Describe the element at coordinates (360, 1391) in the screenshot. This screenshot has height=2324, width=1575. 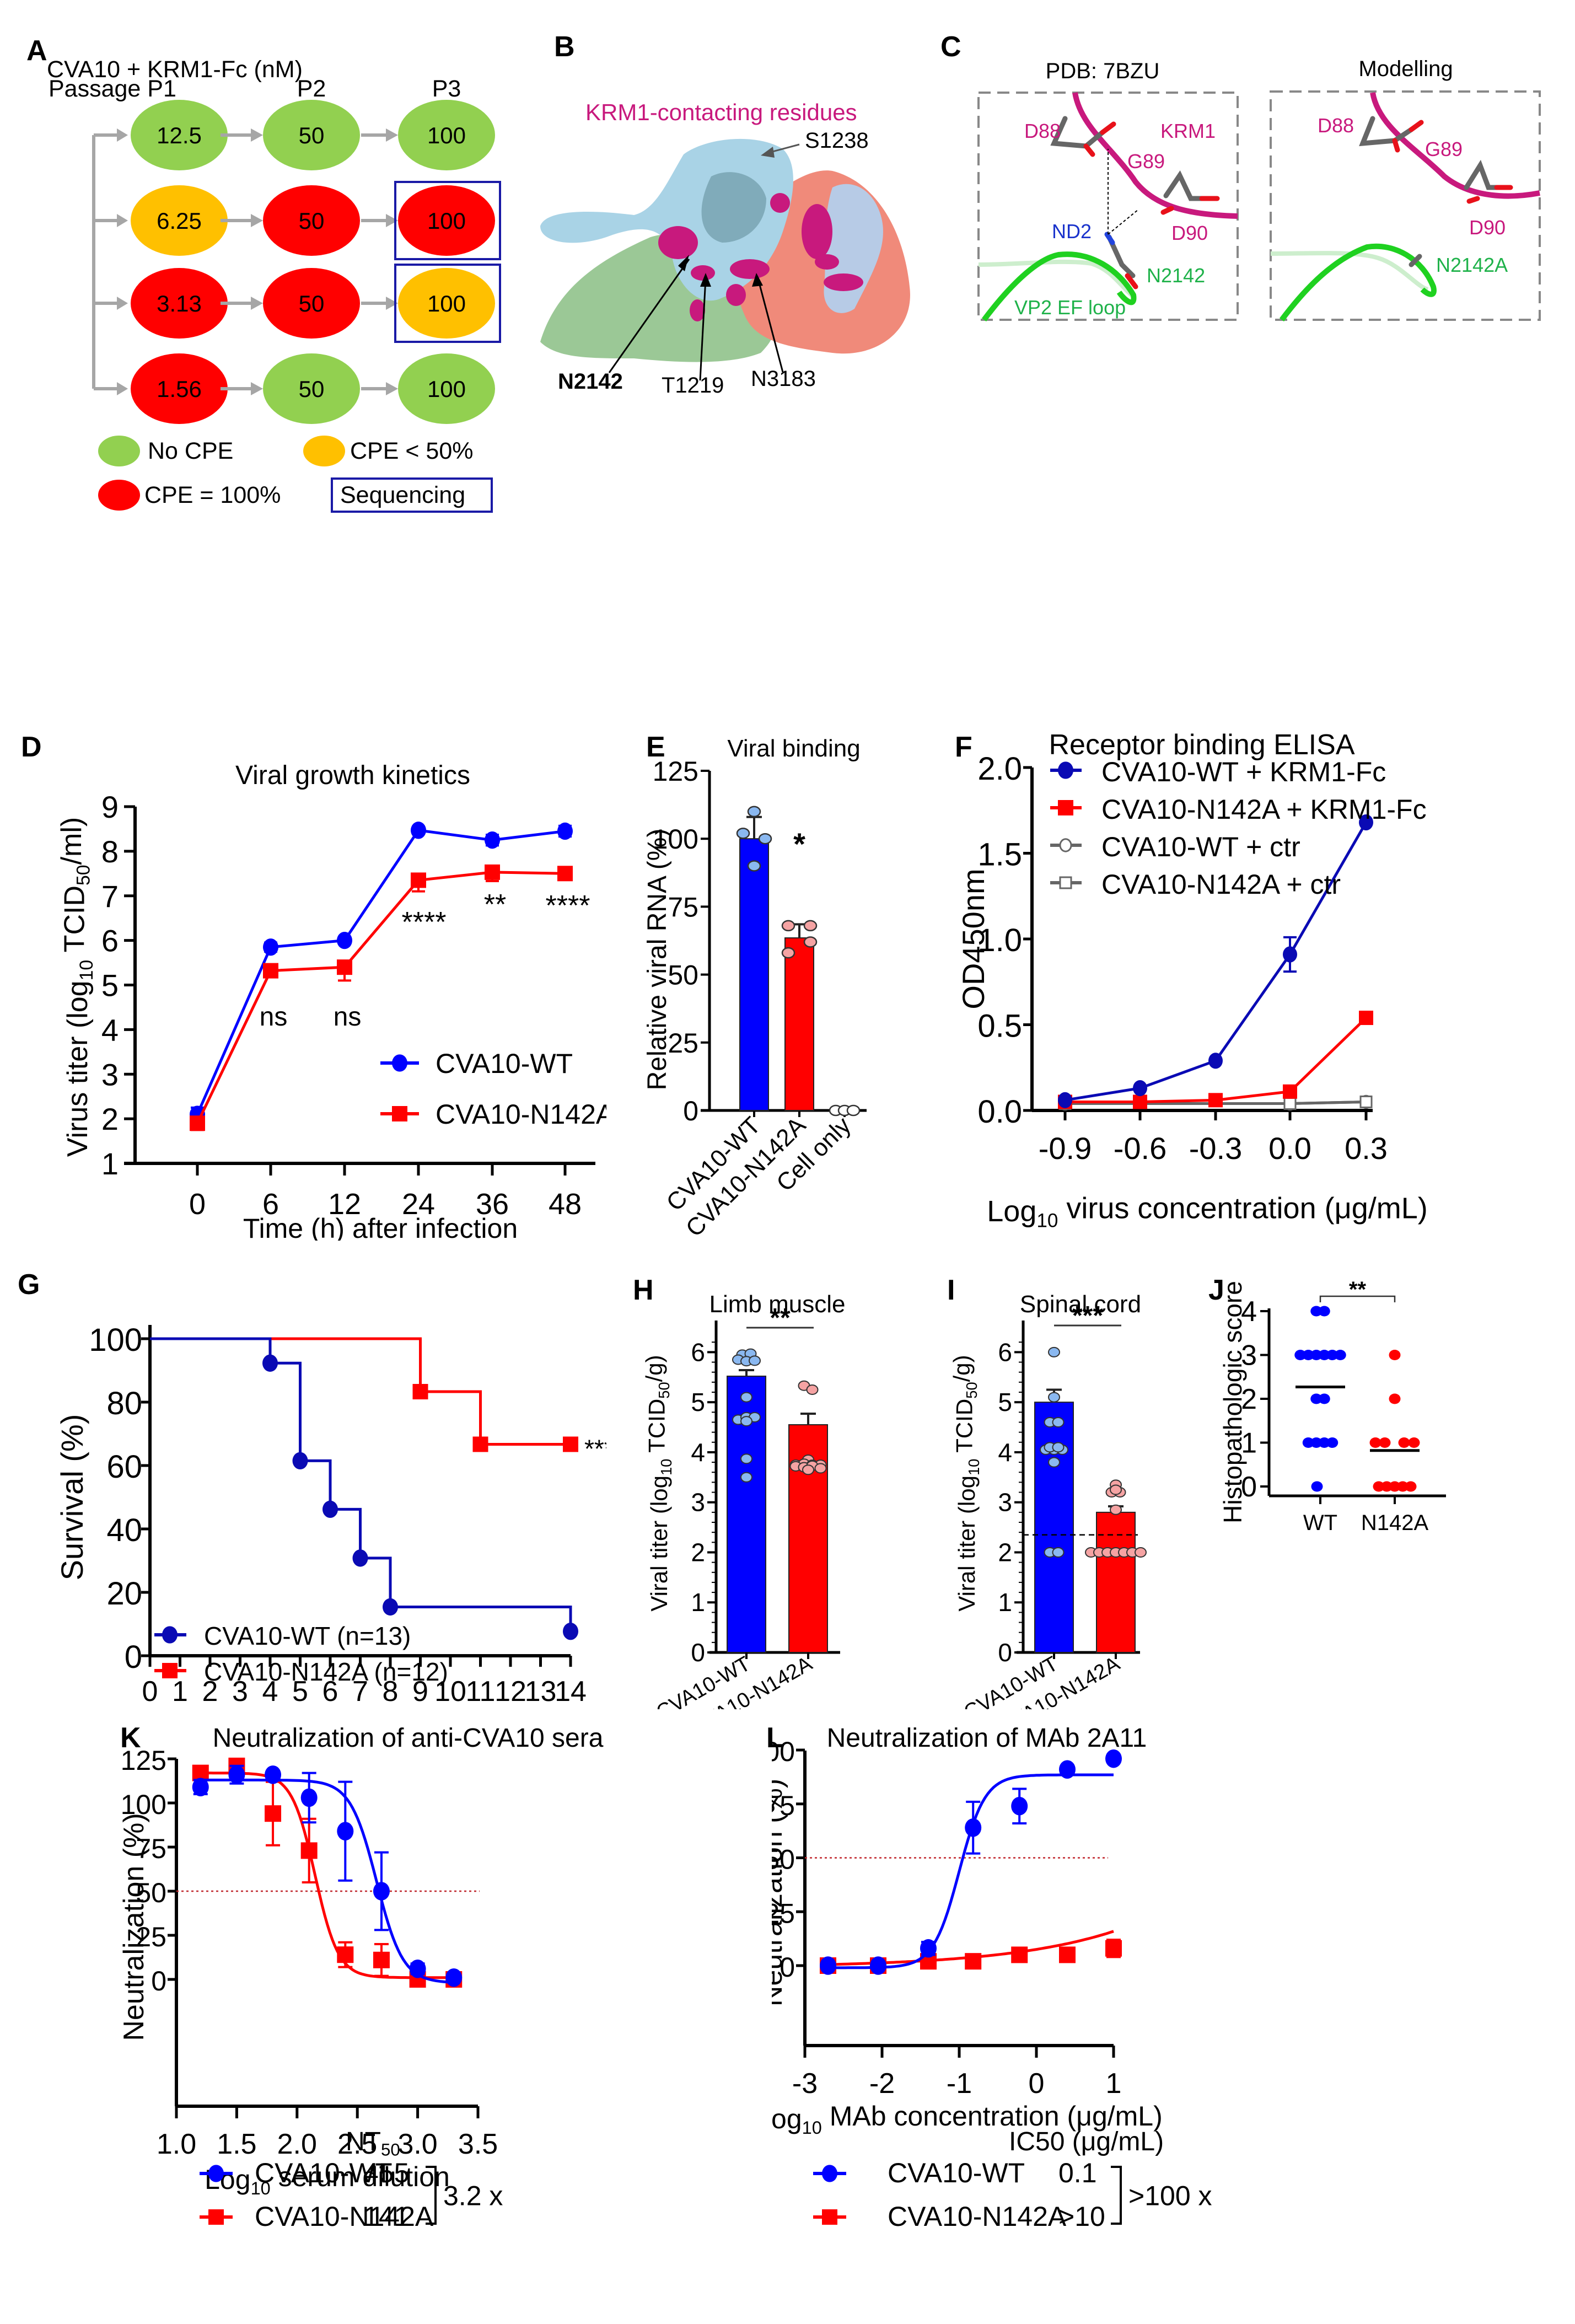
I see `survival-step-line` at that location.